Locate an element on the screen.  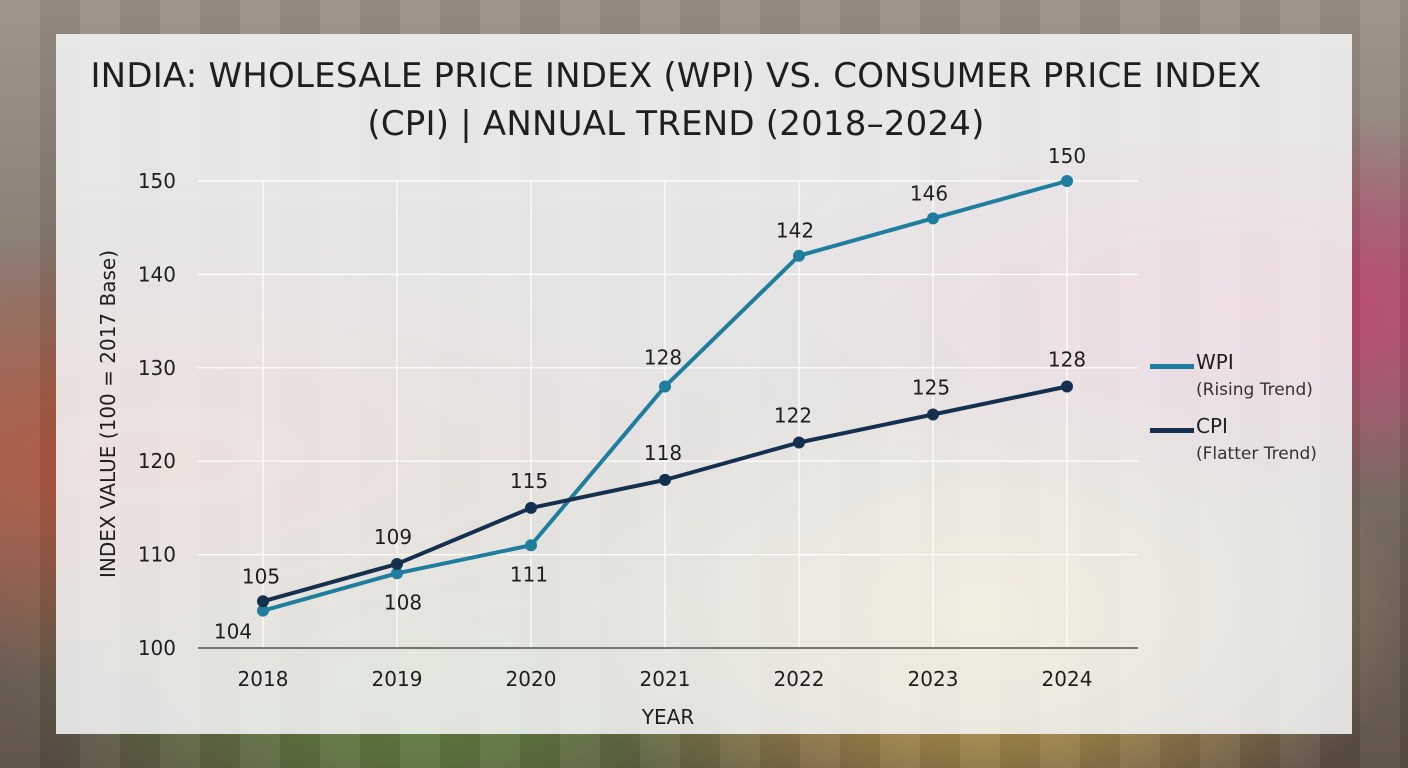
wpi-point-2018 is located at coordinates (263, 610).